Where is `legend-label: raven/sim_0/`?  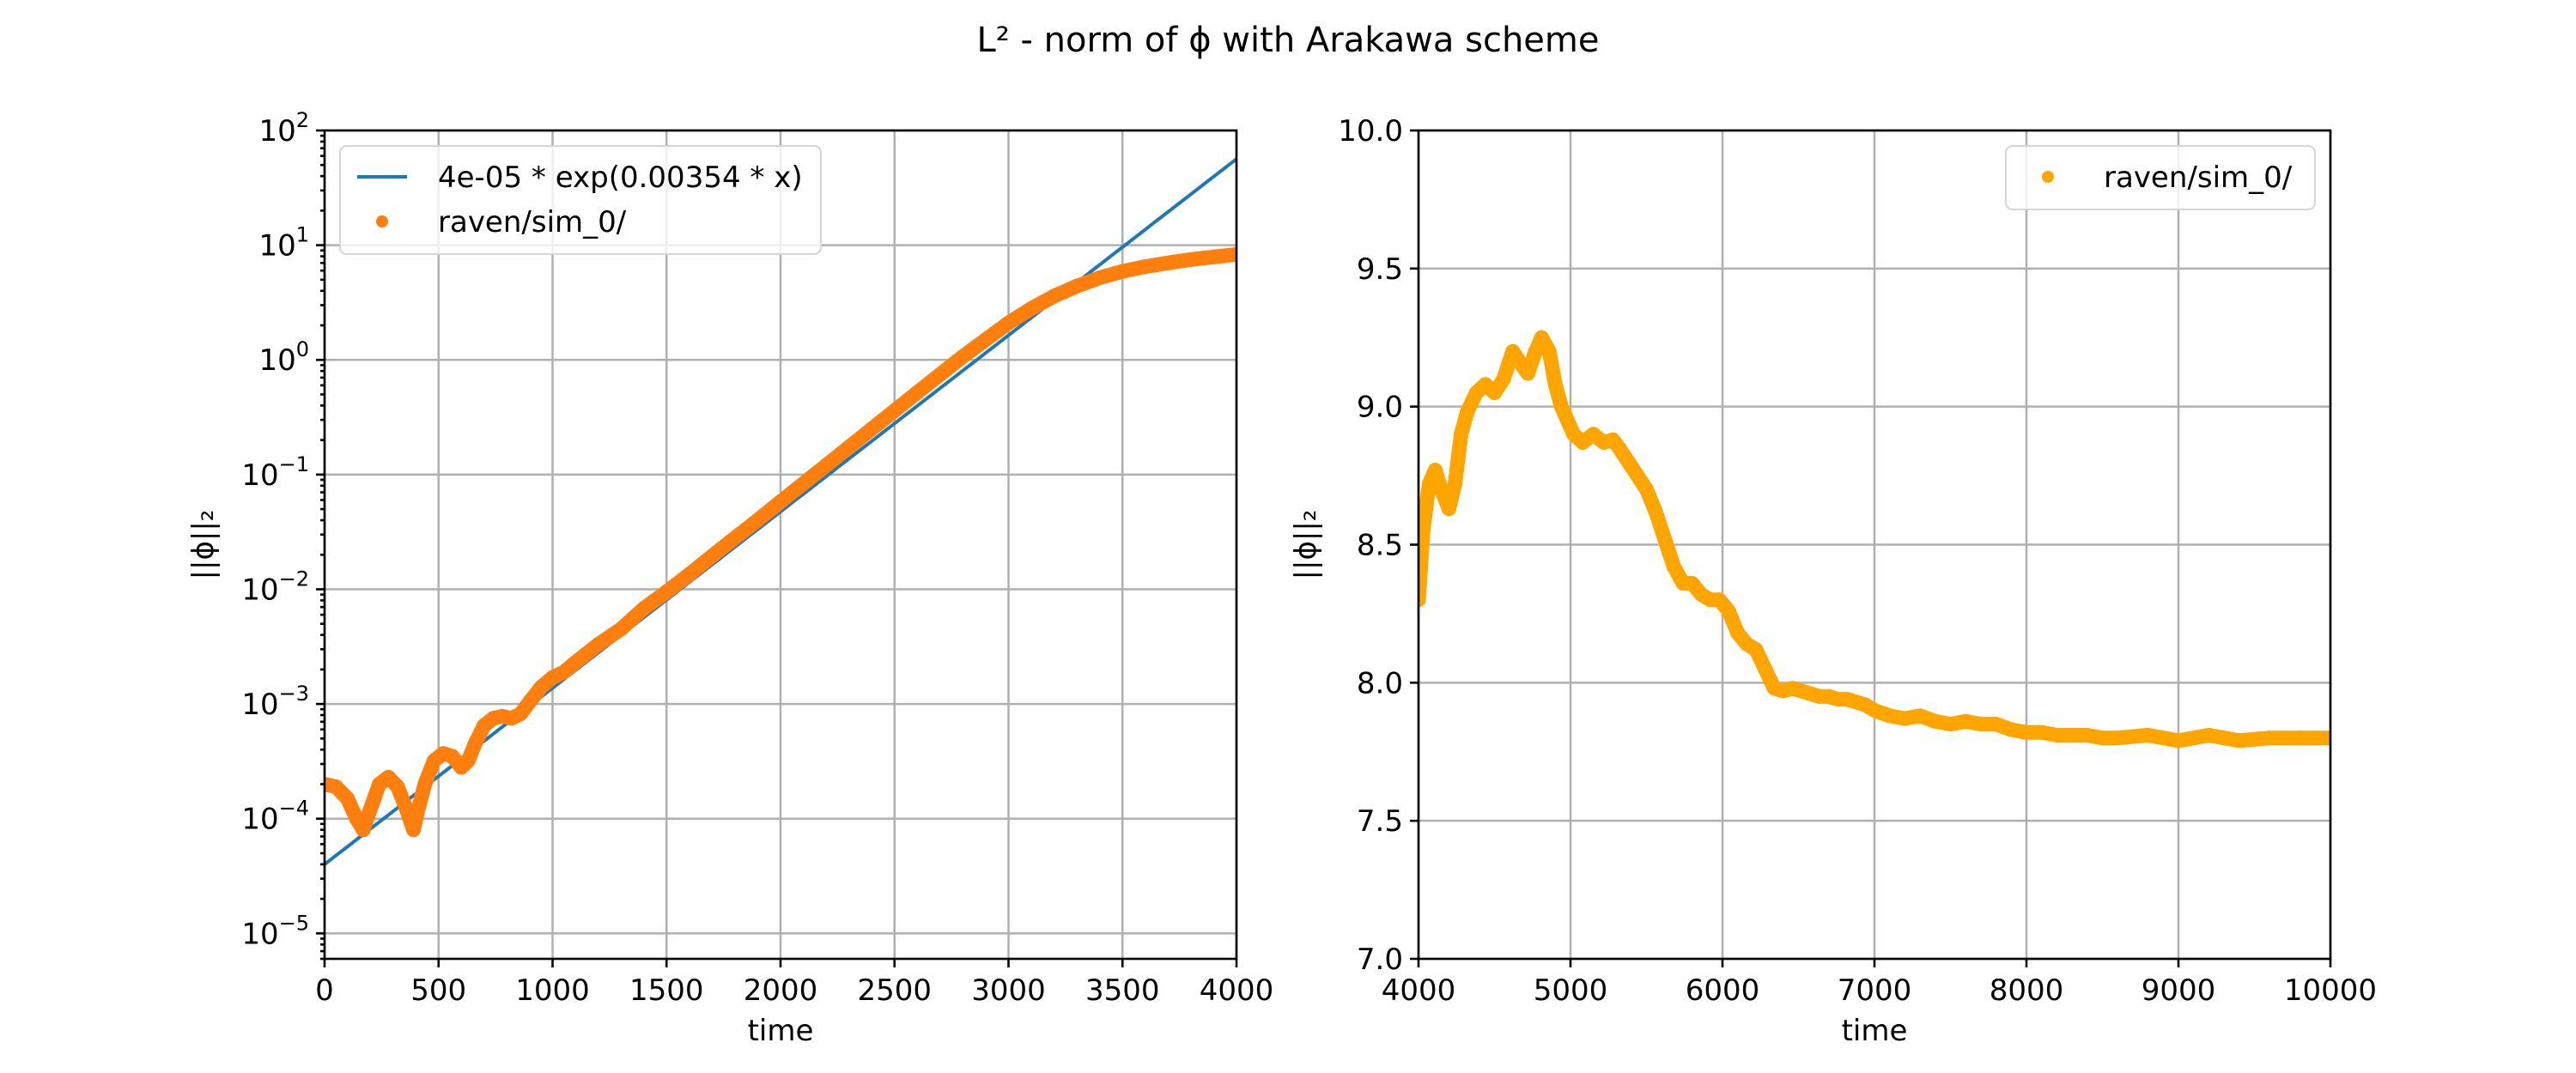 legend-label: raven/sim_0/ is located at coordinates (2199, 178).